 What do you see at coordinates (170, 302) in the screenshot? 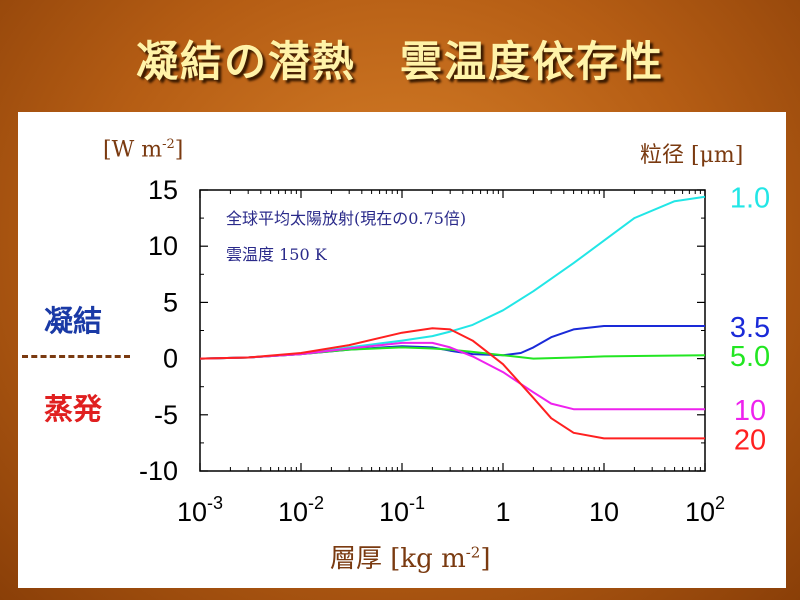
I see `y-tick-label: 5` at bounding box center [170, 302].